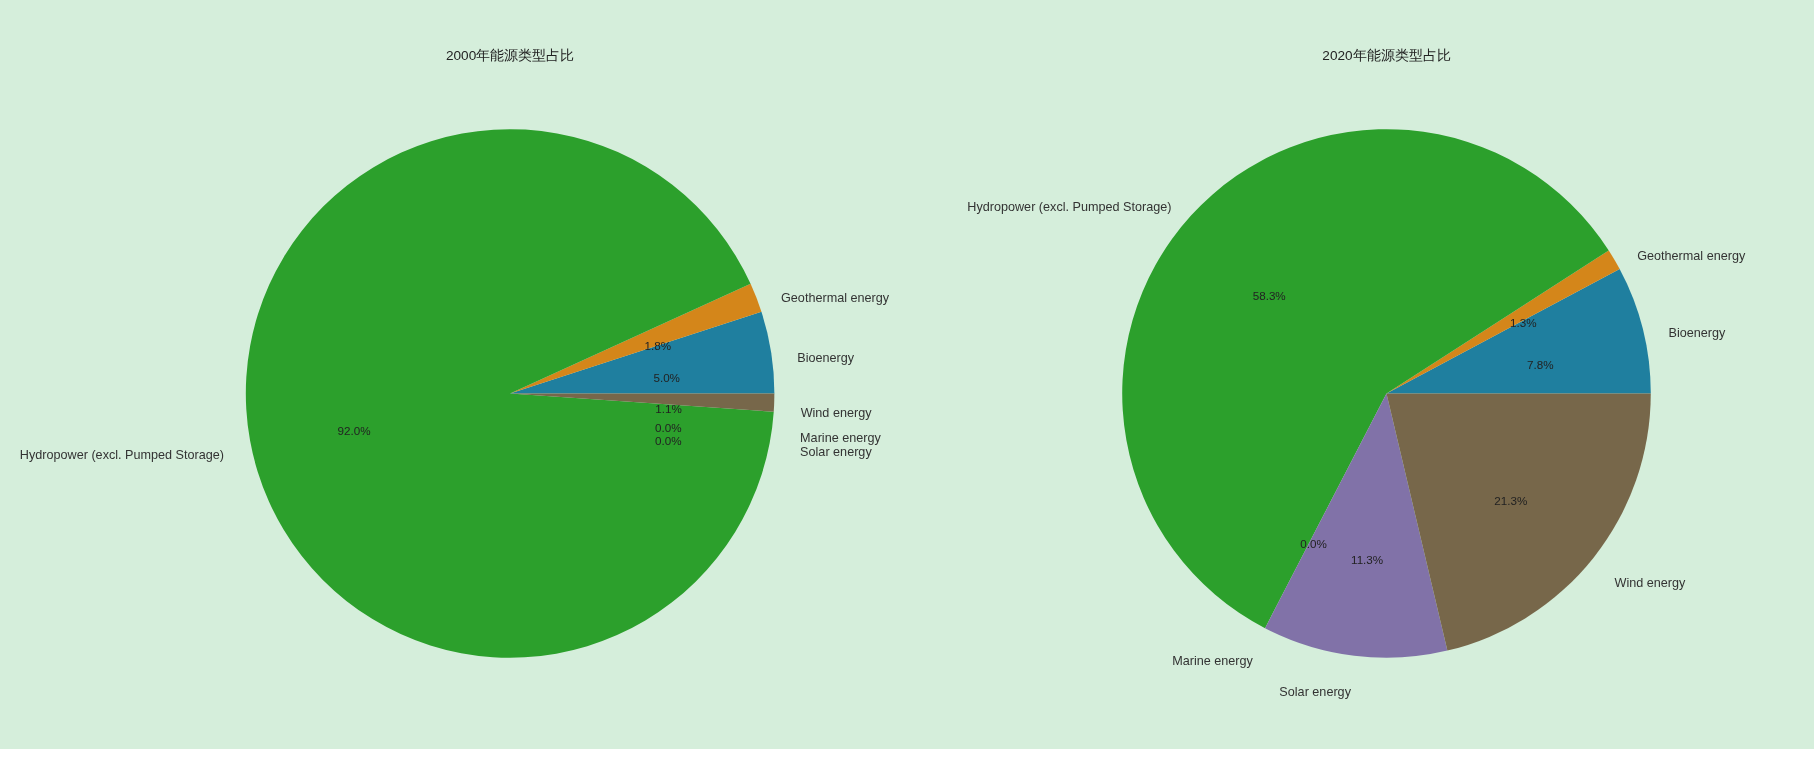 The image size is (1814, 769). What do you see at coordinates (1269, 296) in the screenshot?
I see `data-label: 58.3%` at bounding box center [1269, 296].